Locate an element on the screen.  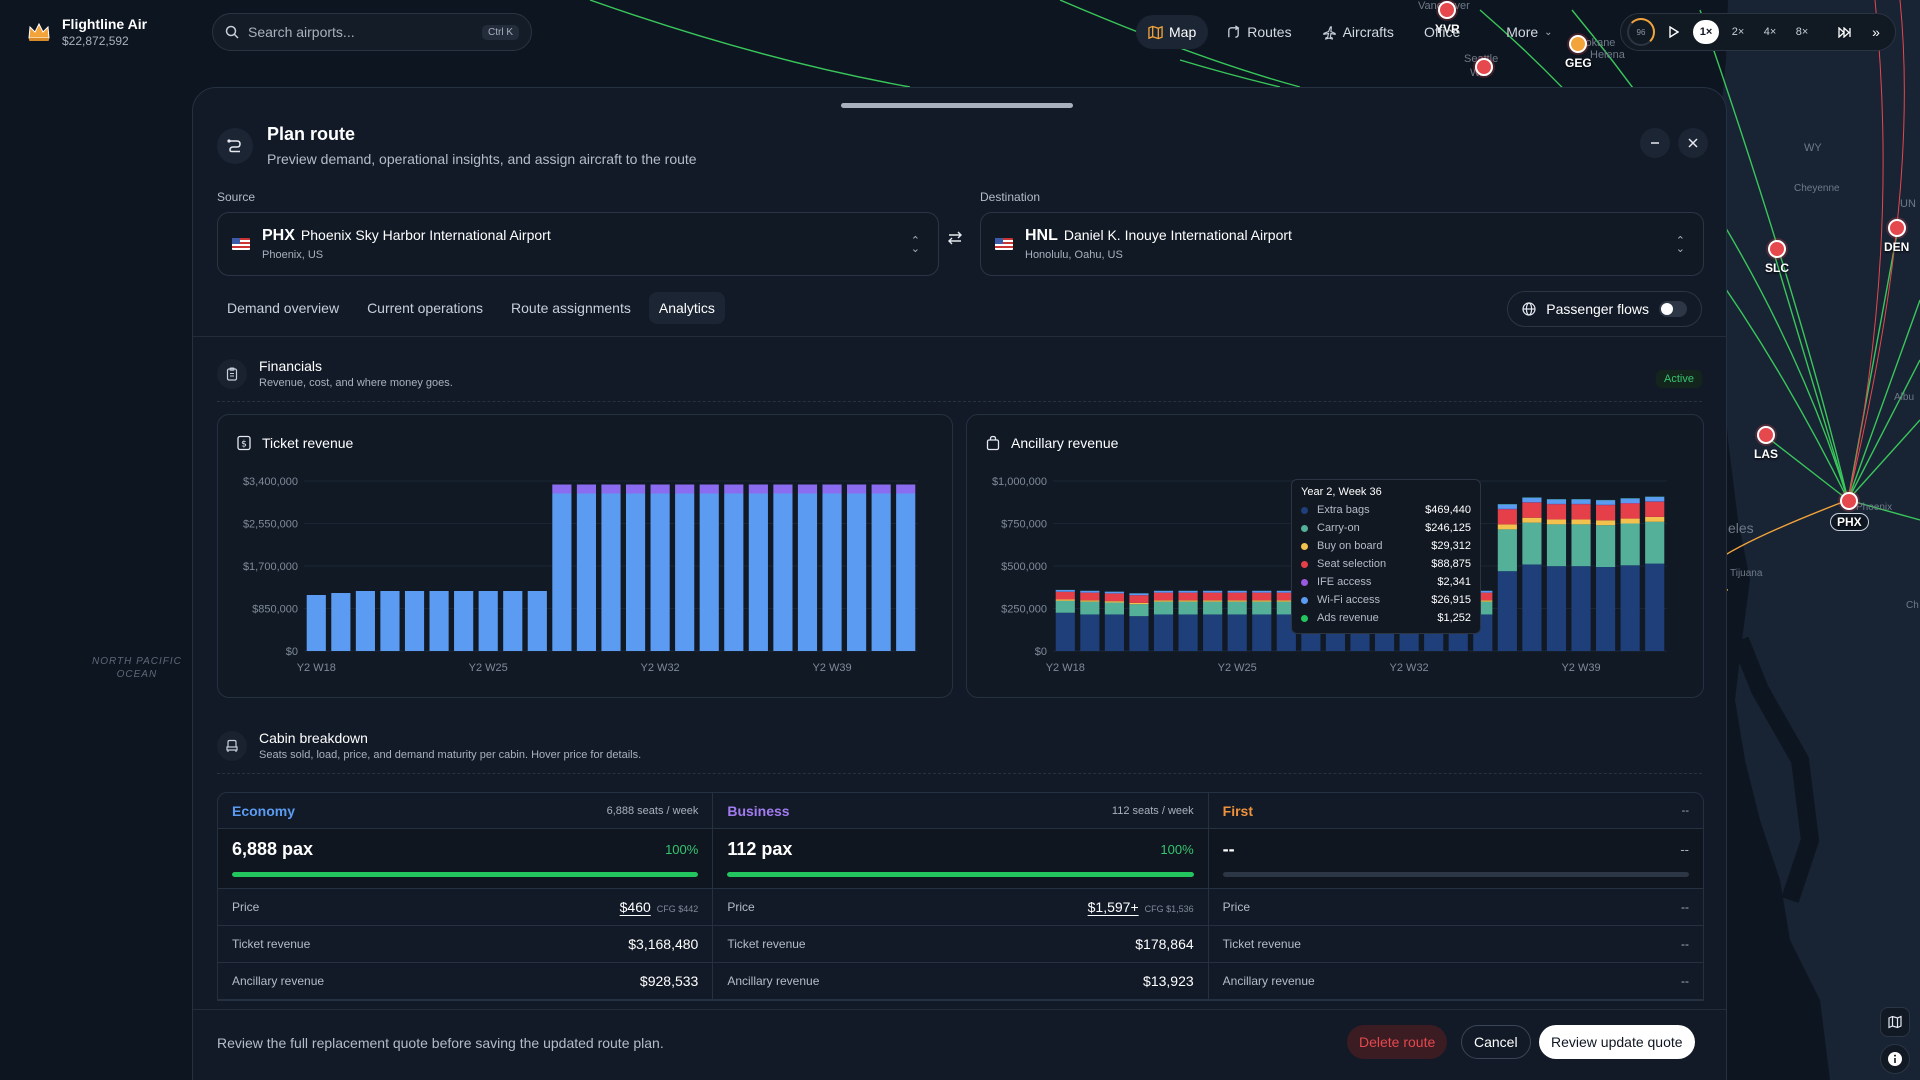
source-city: Phoenix, US is located at coordinates (293, 255).